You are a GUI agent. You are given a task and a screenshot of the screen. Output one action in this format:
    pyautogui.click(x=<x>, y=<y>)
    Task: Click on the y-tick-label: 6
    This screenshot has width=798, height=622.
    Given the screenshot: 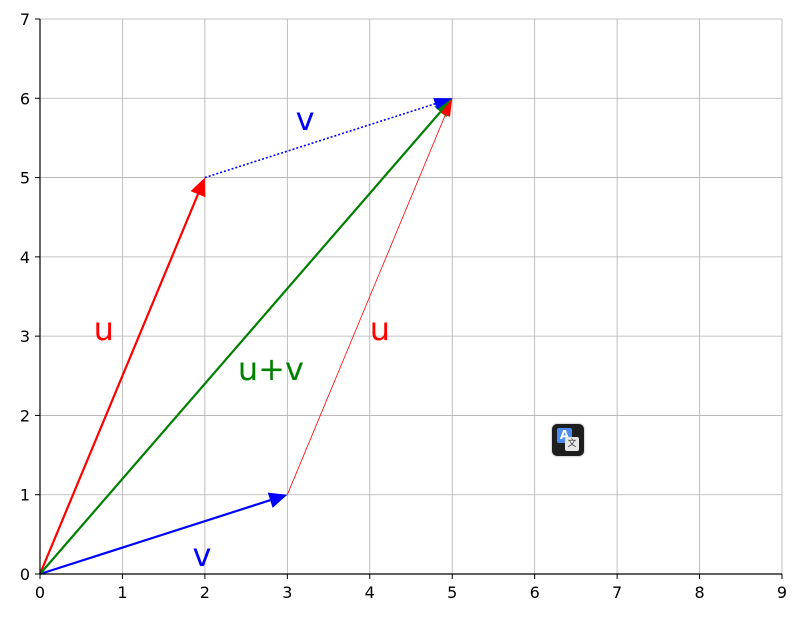 What is the action you would take?
    pyautogui.click(x=25, y=98)
    